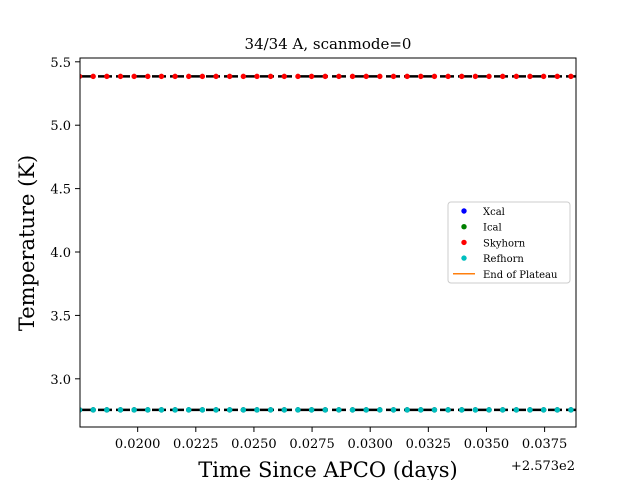  I want to click on y-tick-label: 3.5, so click(60, 316).